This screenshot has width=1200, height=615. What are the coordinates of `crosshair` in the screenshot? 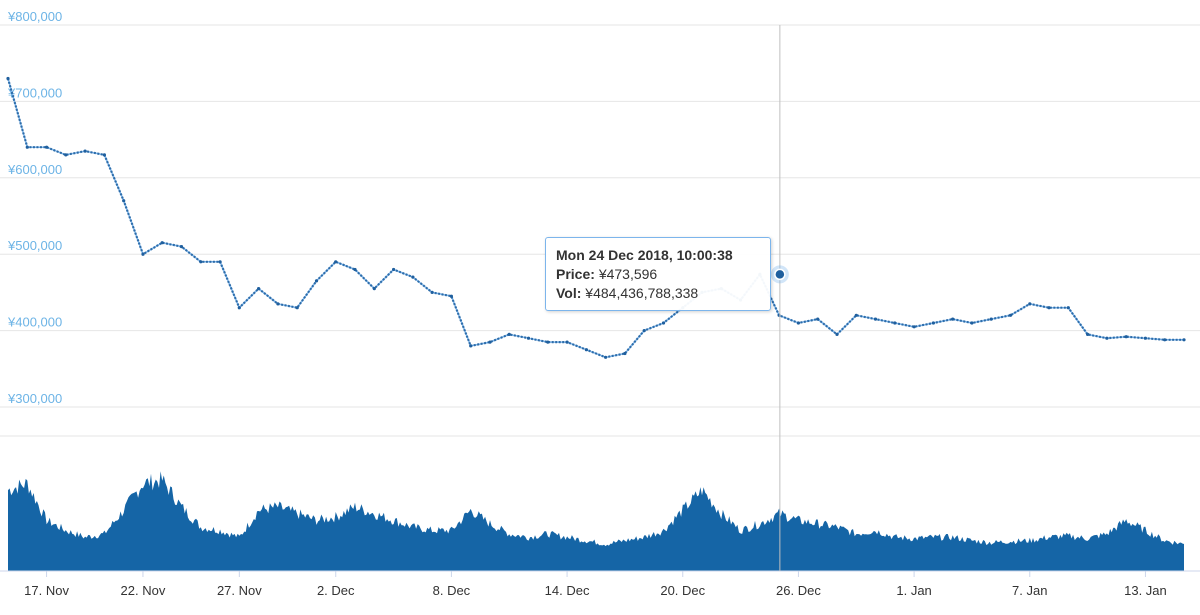 It's located at (779, 298).